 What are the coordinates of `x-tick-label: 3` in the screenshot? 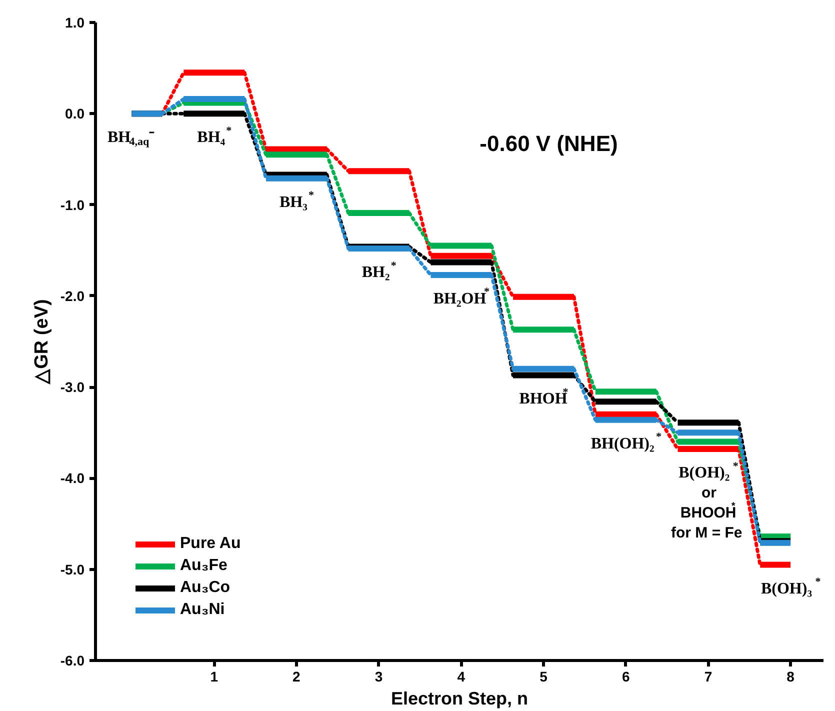 It's located at (378, 676).